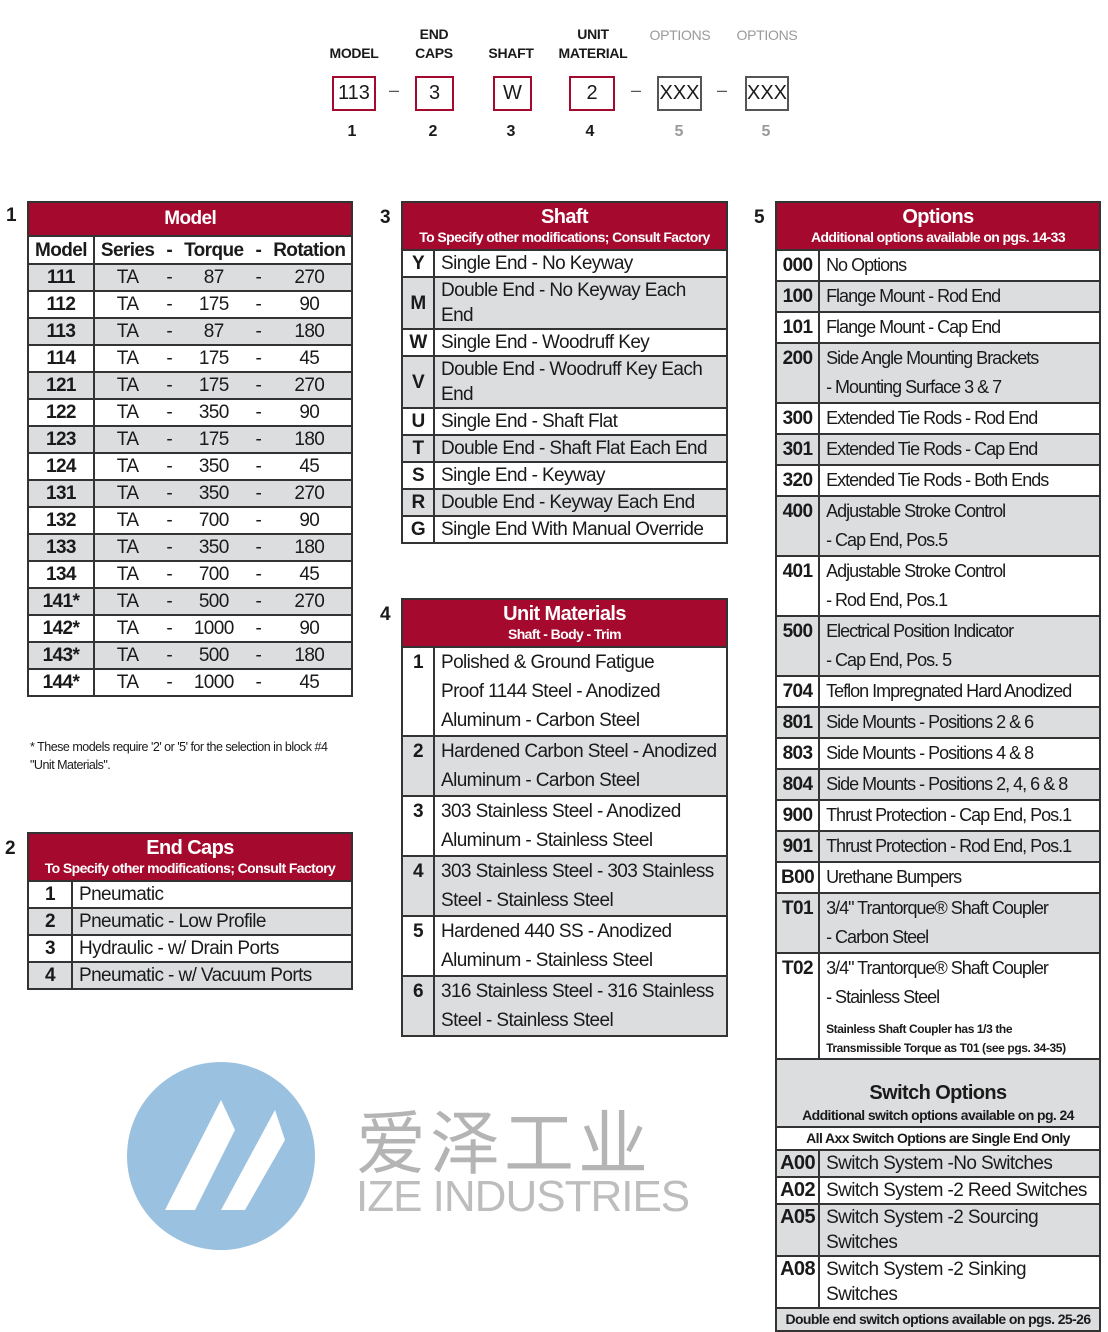 The width and height of the screenshot is (1108, 1332). I want to click on description-line: - Rod End, Pos.1, so click(887, 600).